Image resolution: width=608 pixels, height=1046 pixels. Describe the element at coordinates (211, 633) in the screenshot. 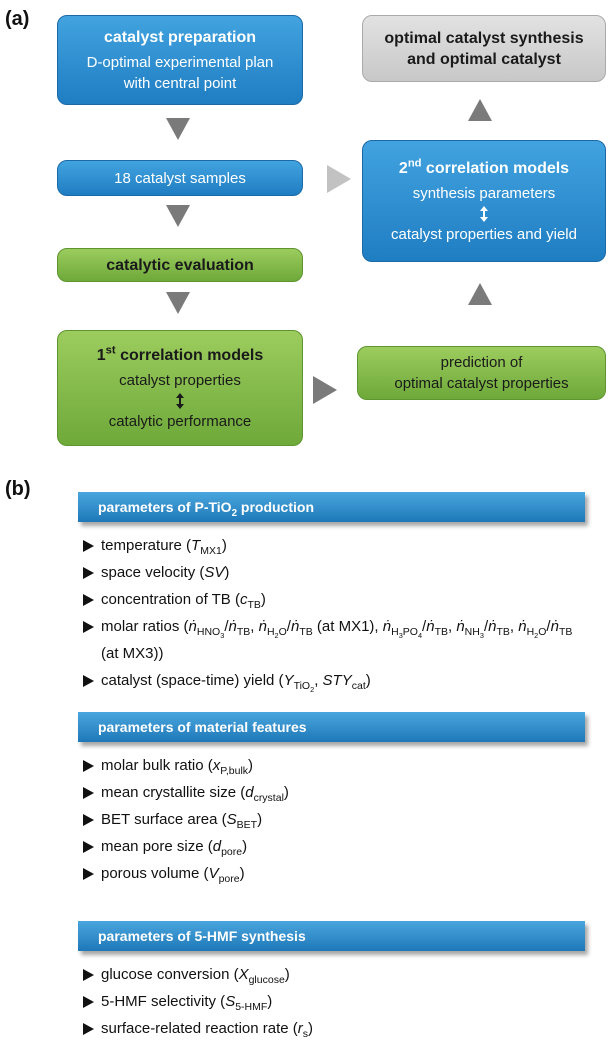

I see `subscript: HNO3` at that location.